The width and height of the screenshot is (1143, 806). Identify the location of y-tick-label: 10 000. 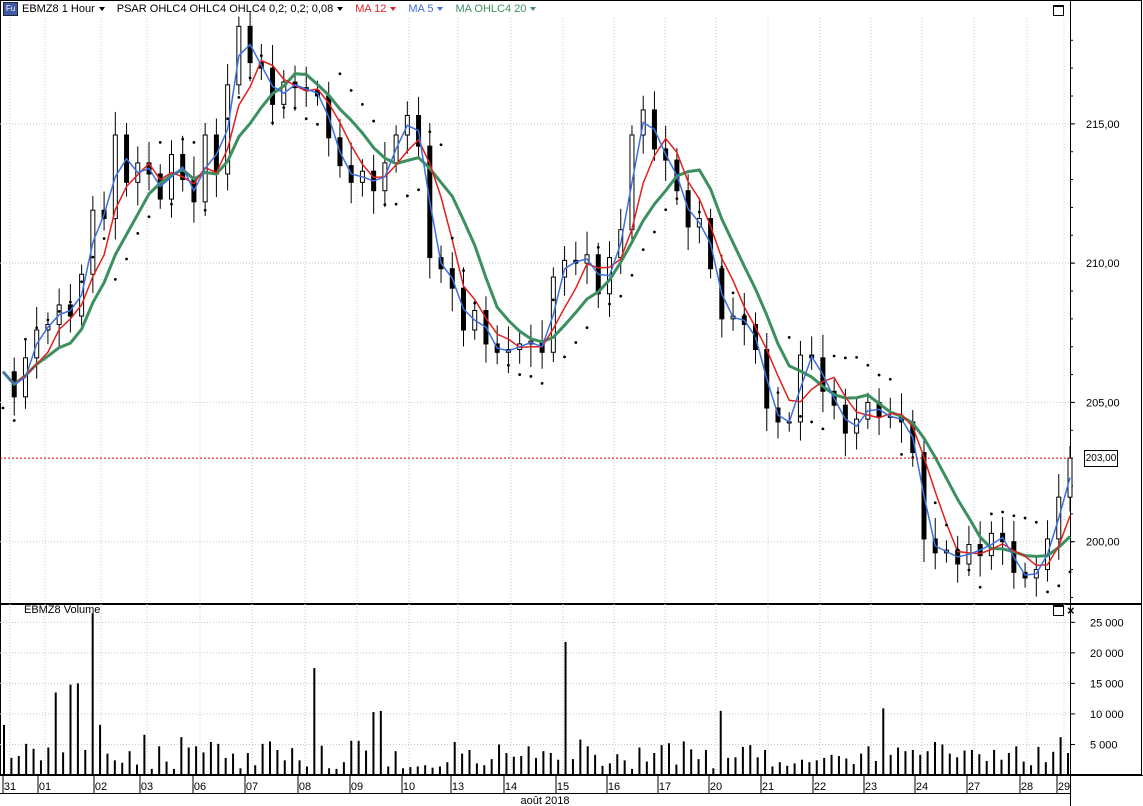
(1107, 715).